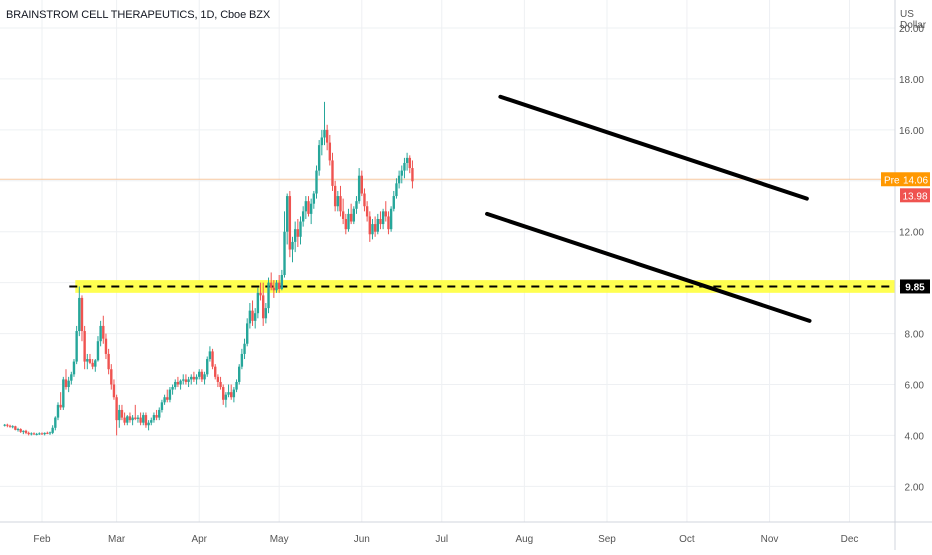 Image resolution: width=932 pixels, height=555 pixels. Describe the element at coordinates (892, 180) in the screenshot. I see `pre-market-label: Pre` at that location.